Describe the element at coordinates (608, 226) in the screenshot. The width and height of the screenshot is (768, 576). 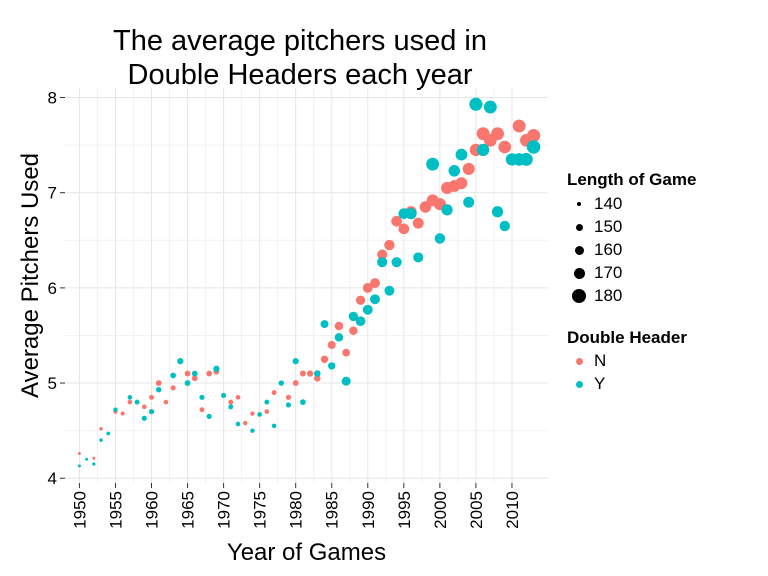
I see `size-legend-label-150: 150` at that location.